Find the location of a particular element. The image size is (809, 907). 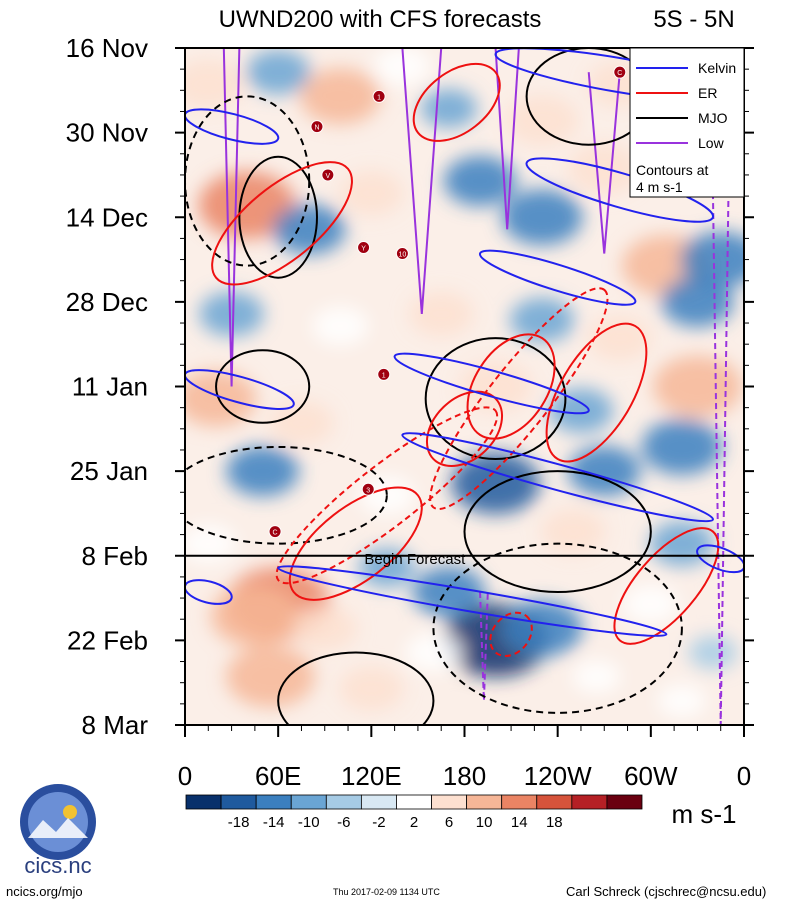

legend-box is located at coordinates (687, 122).